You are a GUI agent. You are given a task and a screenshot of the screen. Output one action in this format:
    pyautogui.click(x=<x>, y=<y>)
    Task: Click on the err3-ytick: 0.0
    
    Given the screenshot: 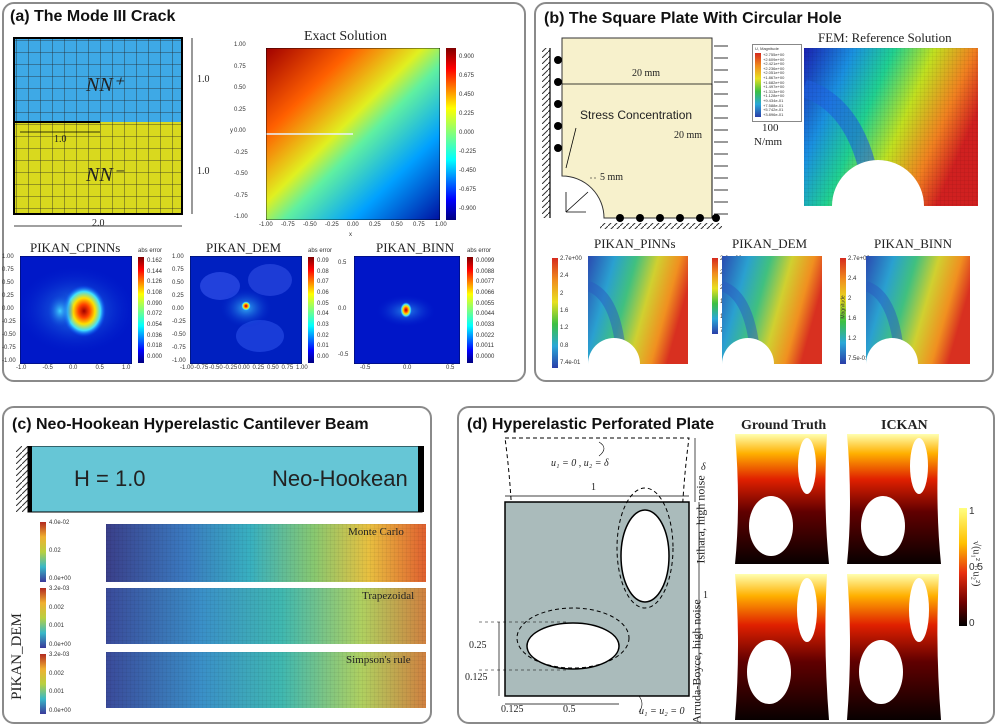 What is the action you would take?
    pyautogui.click(x=342, y=309)
    